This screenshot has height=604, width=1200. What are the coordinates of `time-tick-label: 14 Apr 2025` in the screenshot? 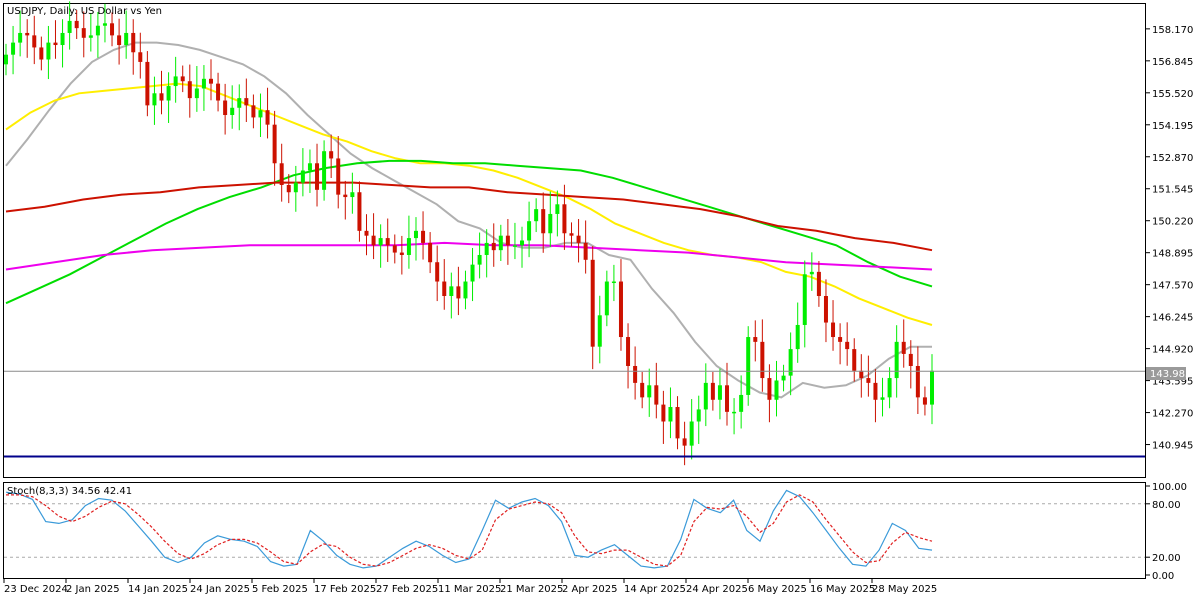 It's located at (655, 589).